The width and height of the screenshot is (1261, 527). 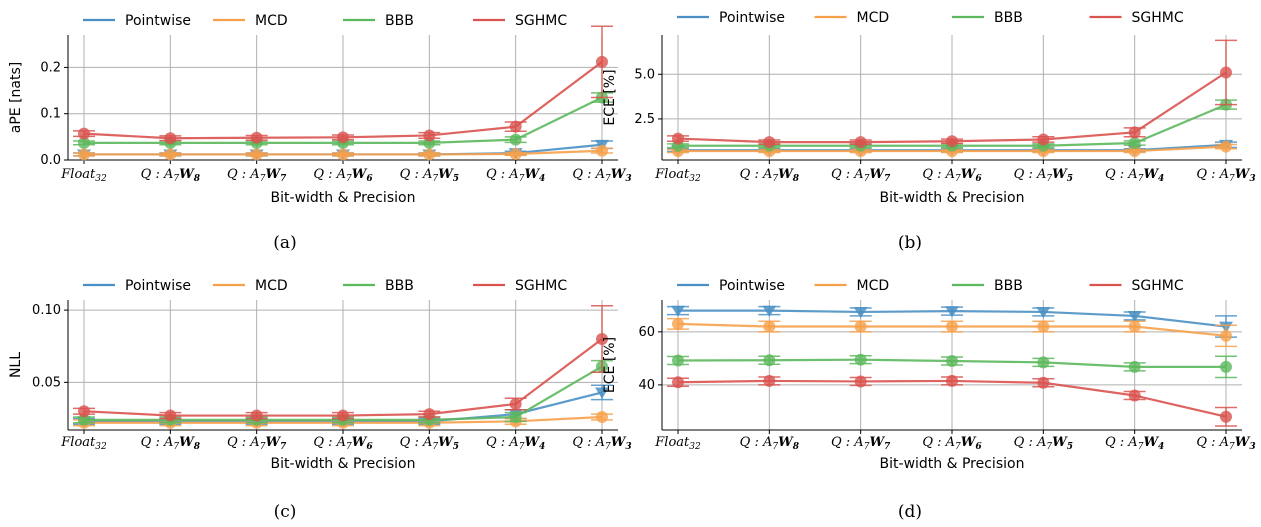 I want to click on caption-b: (b), so click(x=910, y=243).